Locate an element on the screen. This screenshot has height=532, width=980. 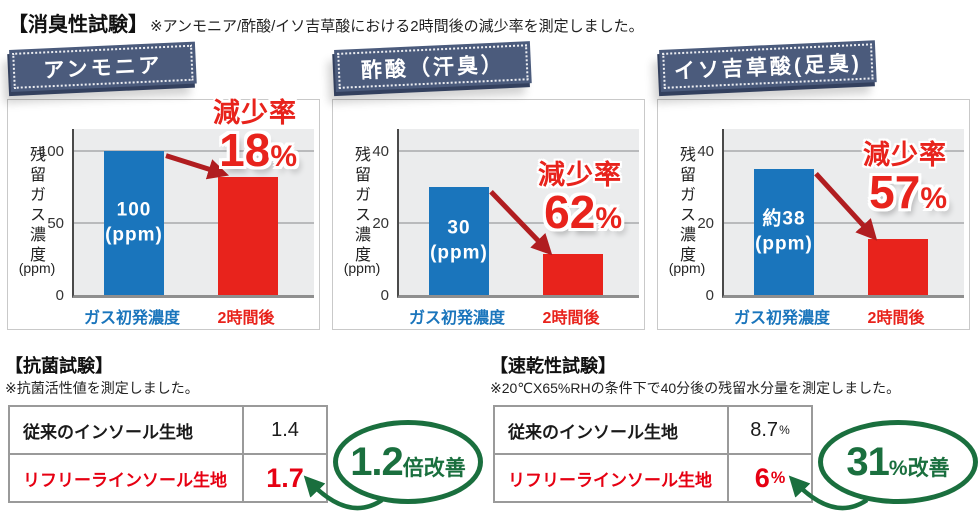
bar-value-label: 100 (ppm) is located at coordinates (134, 222).